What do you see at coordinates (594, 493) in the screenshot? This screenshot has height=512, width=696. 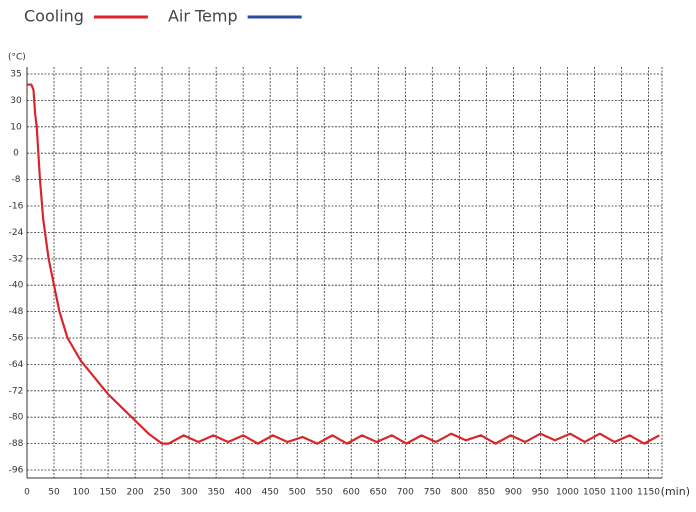 I see `x-tick-label: 1050` at bounding box center [594, 493].